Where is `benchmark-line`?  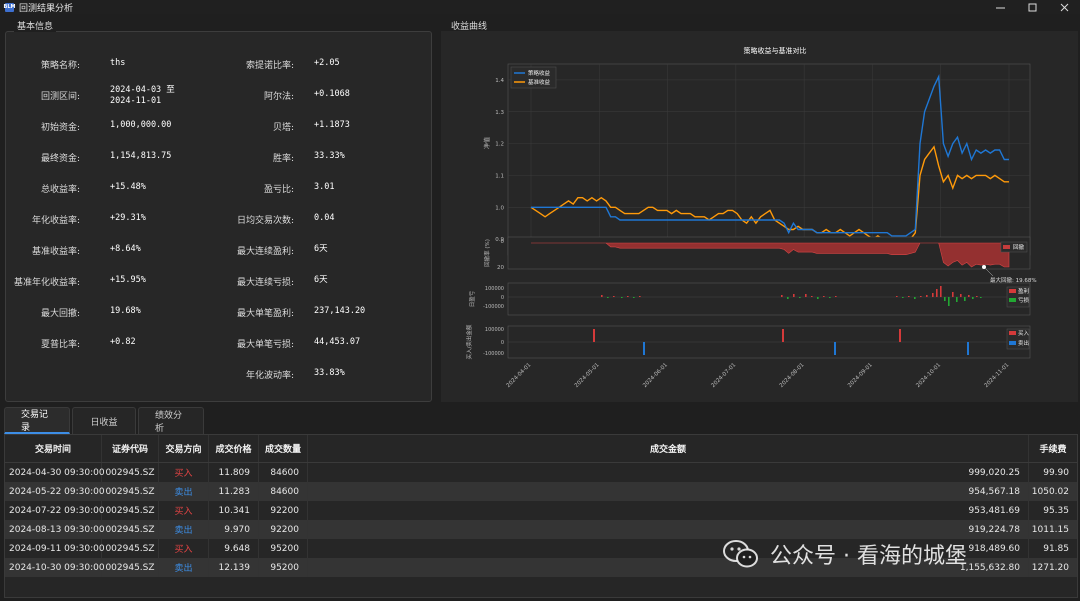 benchmark-line is located at coordinates (769, 194).